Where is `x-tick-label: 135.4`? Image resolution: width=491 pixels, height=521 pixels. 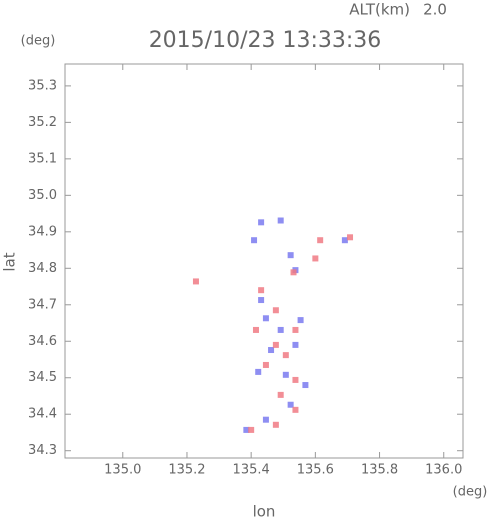
x-tick-label: 135.4 is located at coordinates (251, 470).